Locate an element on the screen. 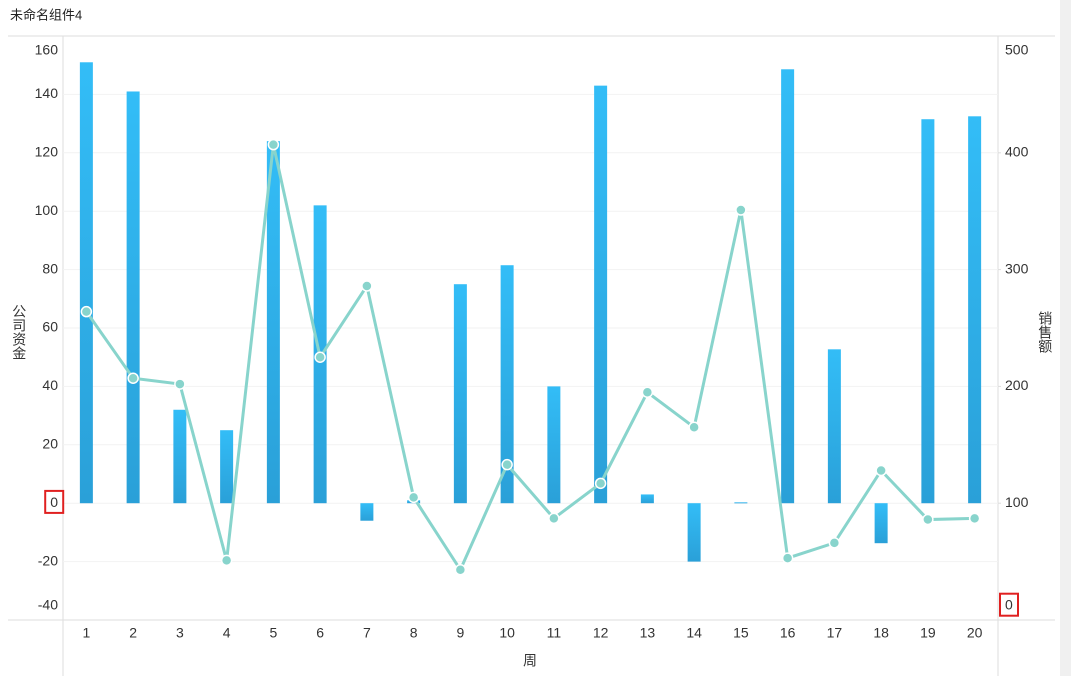 The image size is (1071, 676). y2-tick-label: 0 is located at coordinates (1009, 605).